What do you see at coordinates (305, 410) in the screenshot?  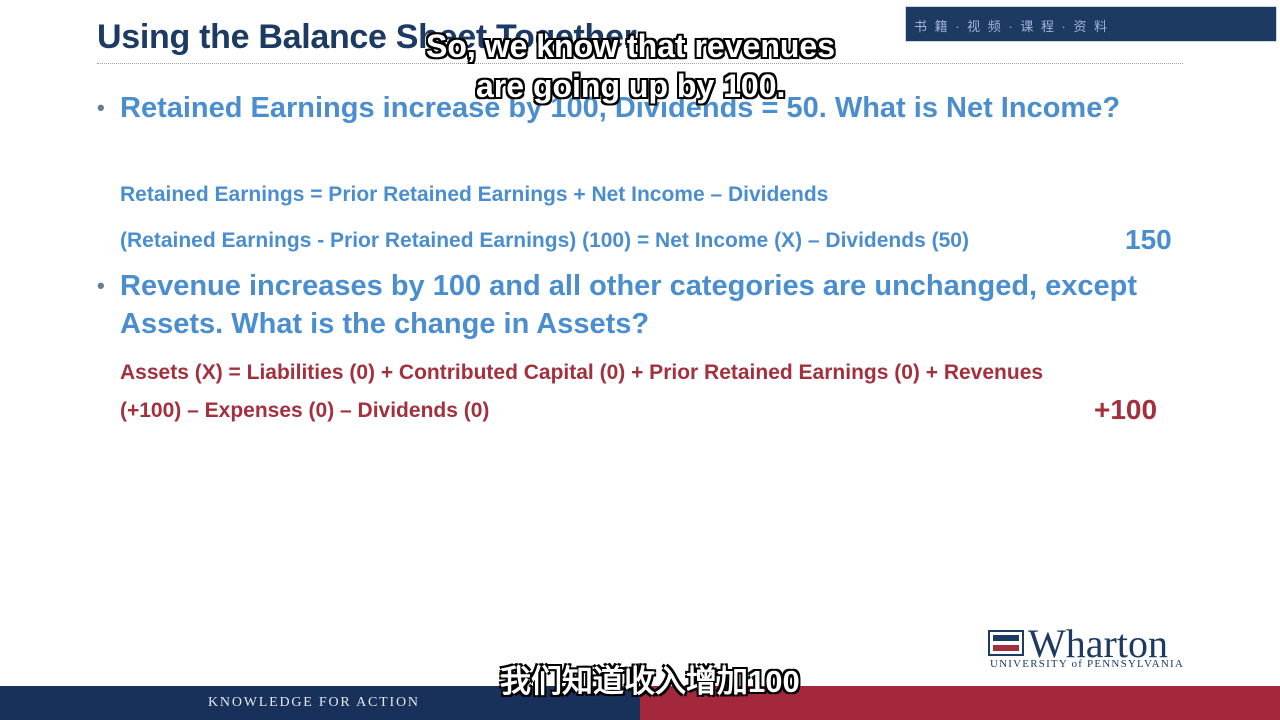 I see `bullet-2-formula-2: (+100) – Expenses (0) – Dividends (0)` at bounding box center [305, 410].